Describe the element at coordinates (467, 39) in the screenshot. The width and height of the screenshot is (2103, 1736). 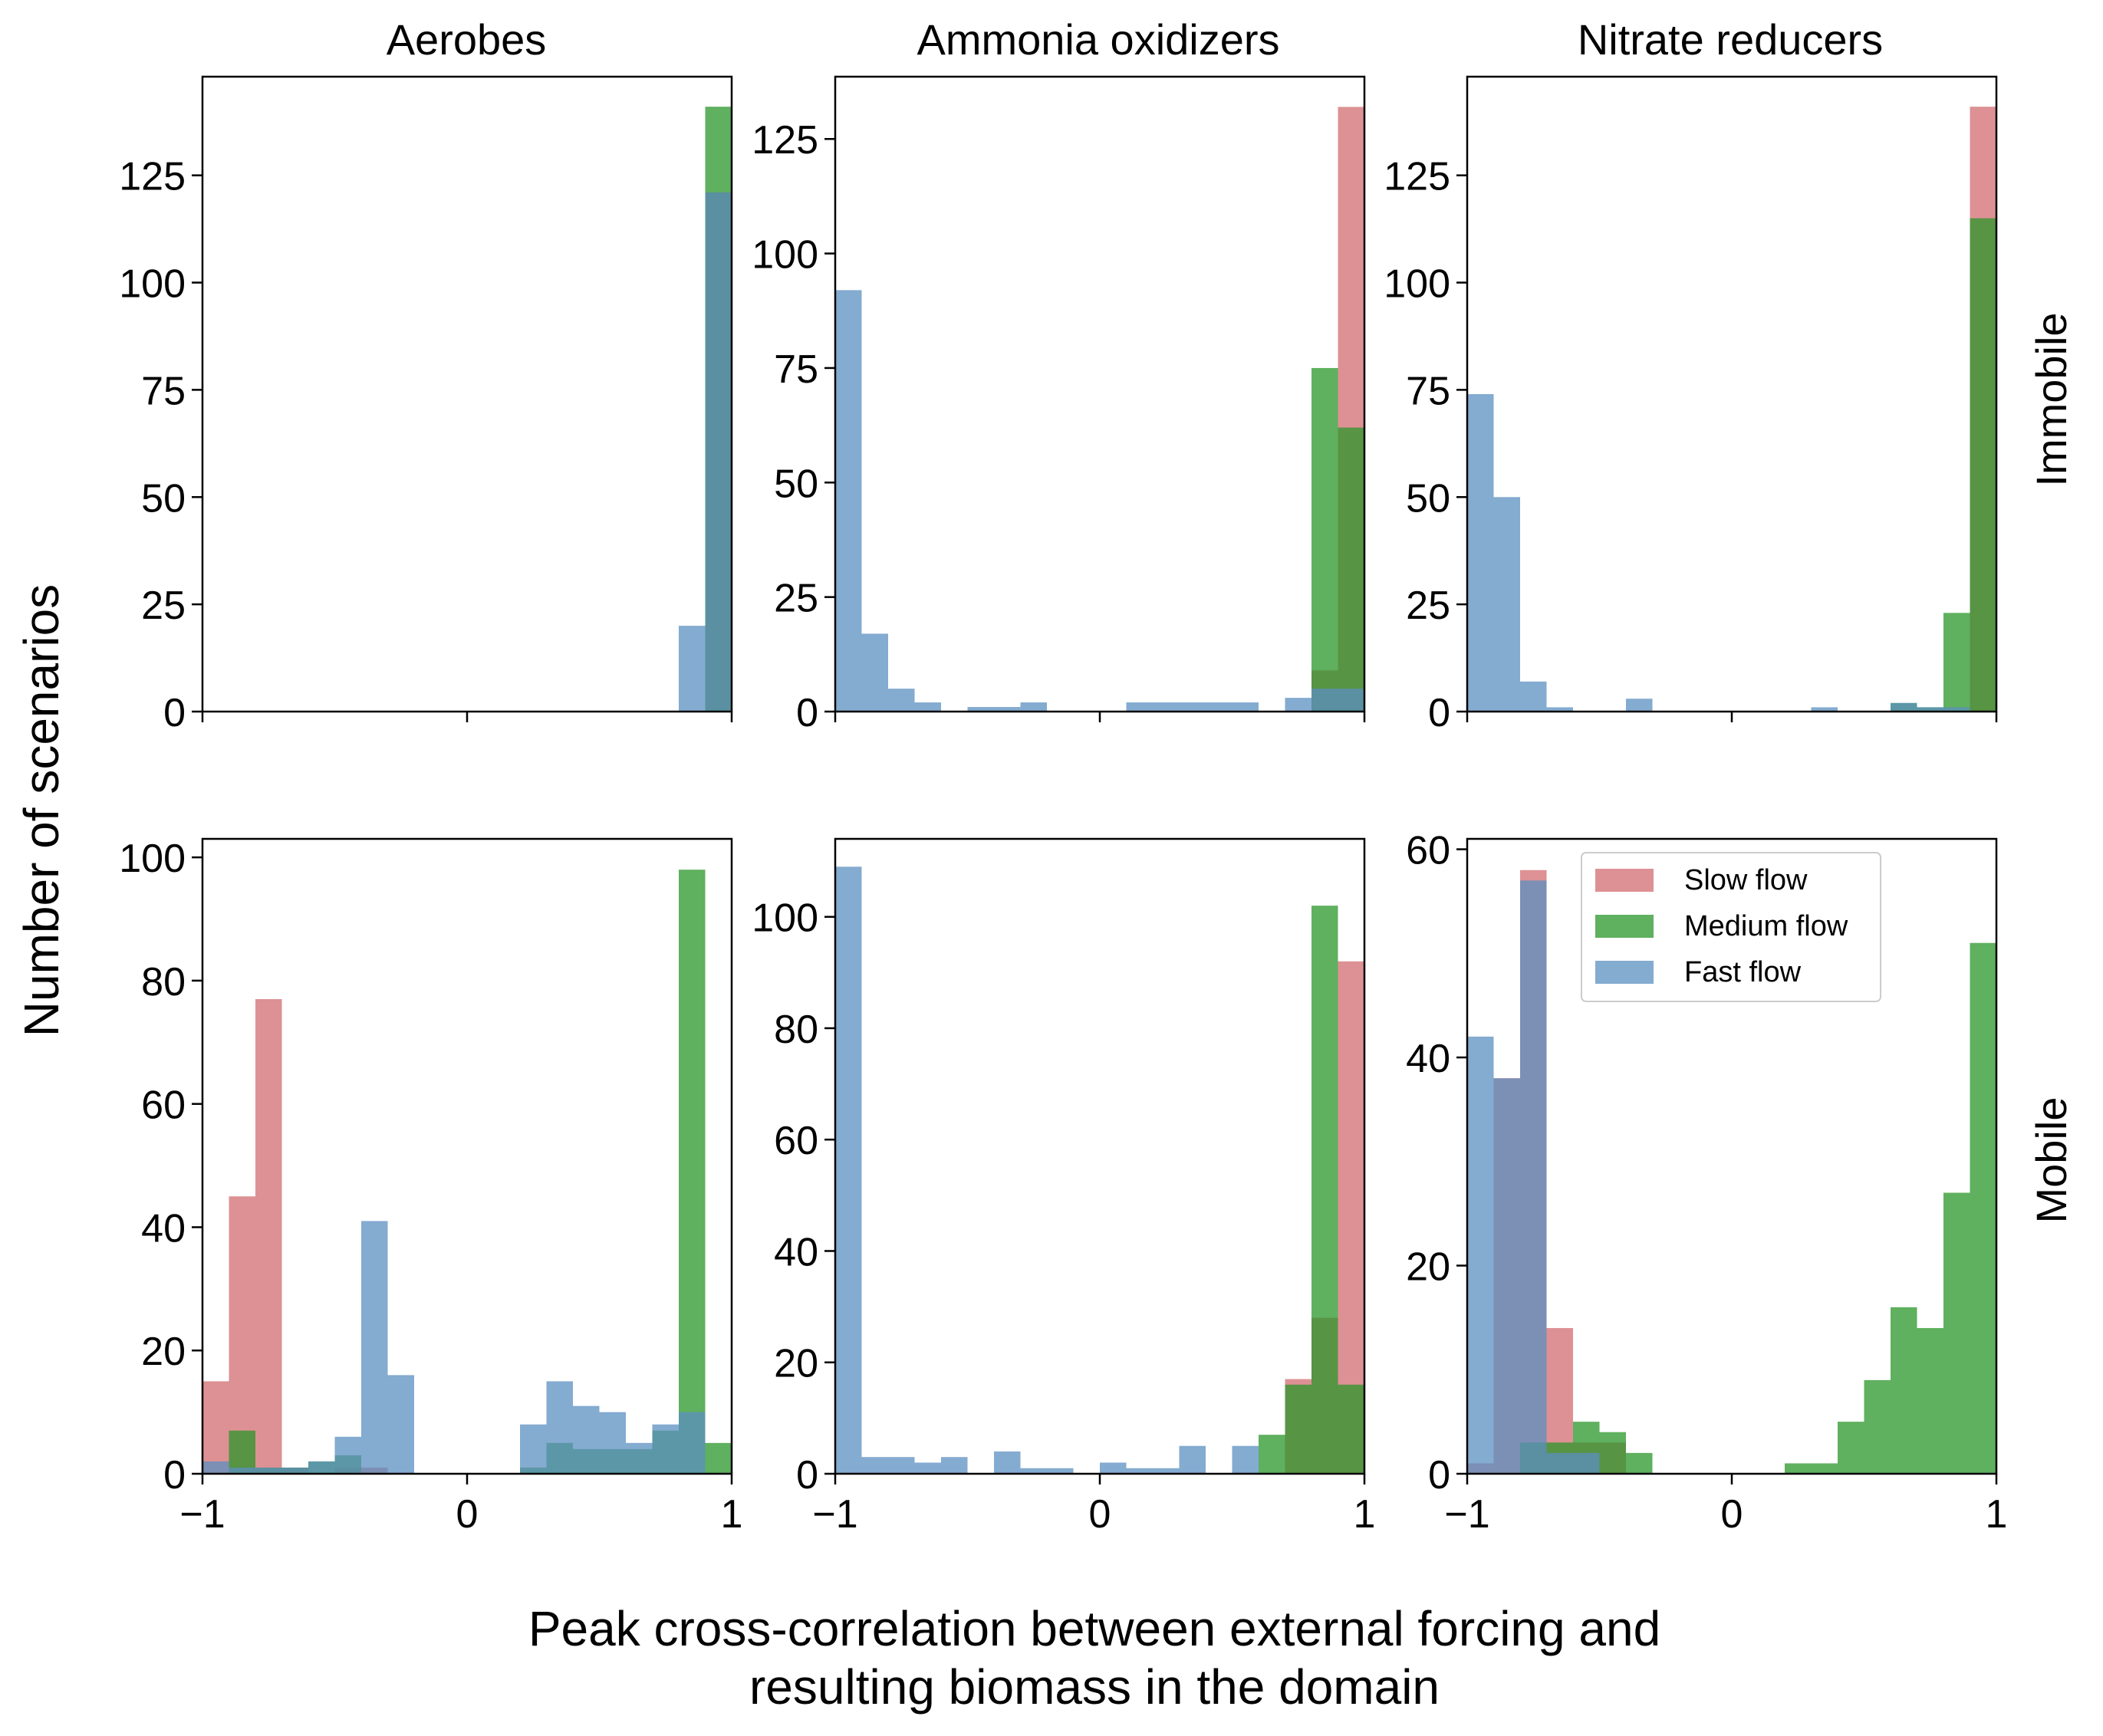
I see `column-title-aerobes: Aerobes` at that location.